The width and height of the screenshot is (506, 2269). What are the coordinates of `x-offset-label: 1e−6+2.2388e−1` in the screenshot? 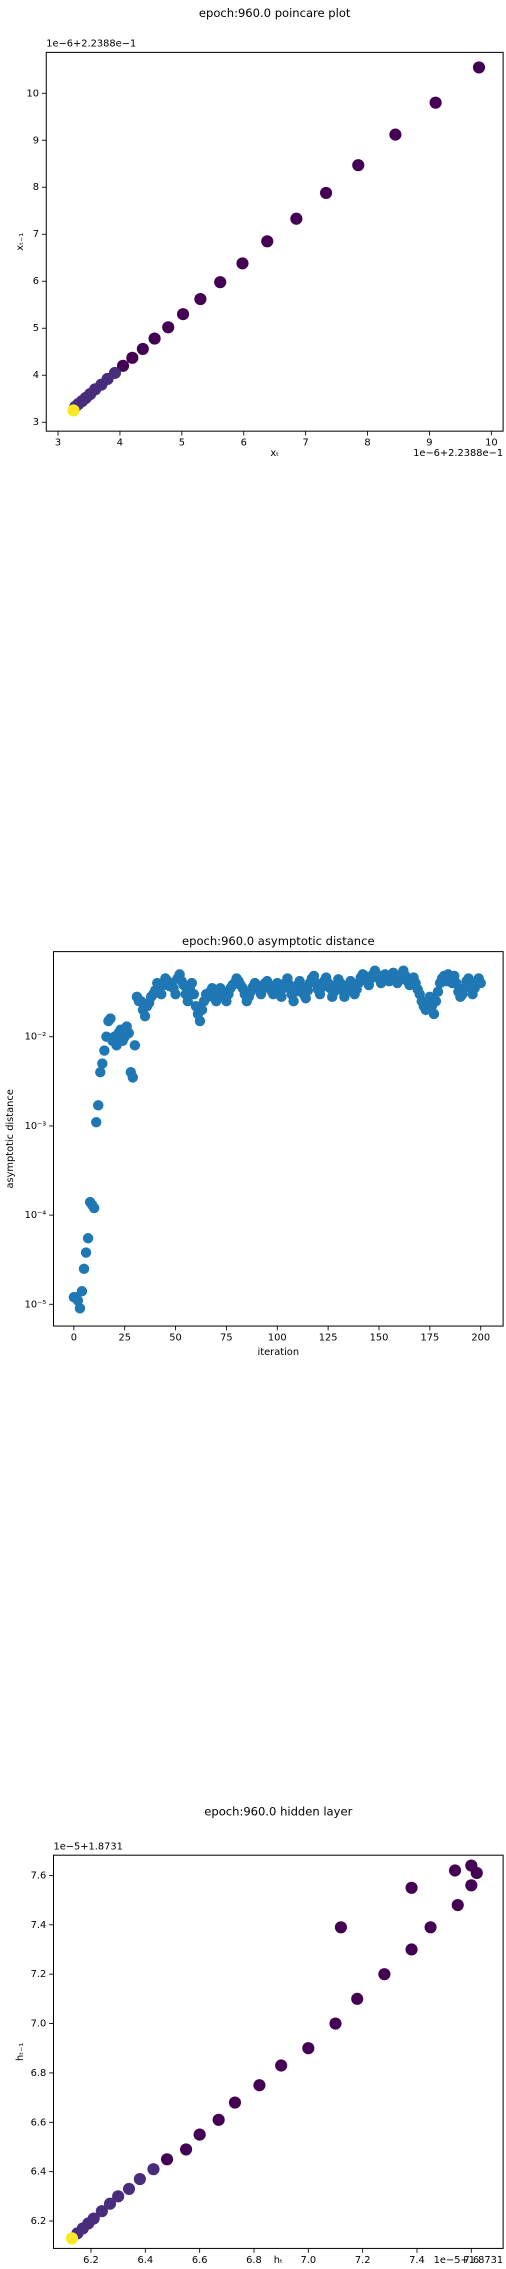 It's located at (458, 453).